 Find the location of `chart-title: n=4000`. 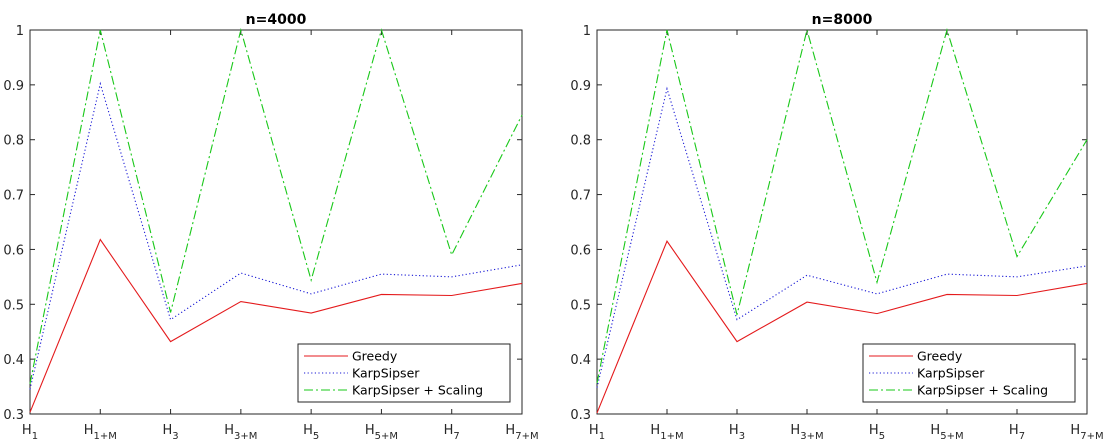

chart-title: n=4000 is located at coordinates (276, 20).